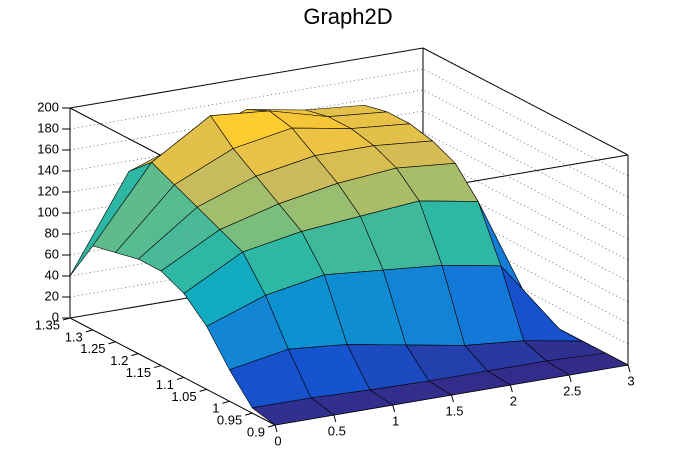 The image size is (696, 472). Describe the element at coordinates (55, 316) in the screenshot. I see `z-tick-label: 0` at that location.